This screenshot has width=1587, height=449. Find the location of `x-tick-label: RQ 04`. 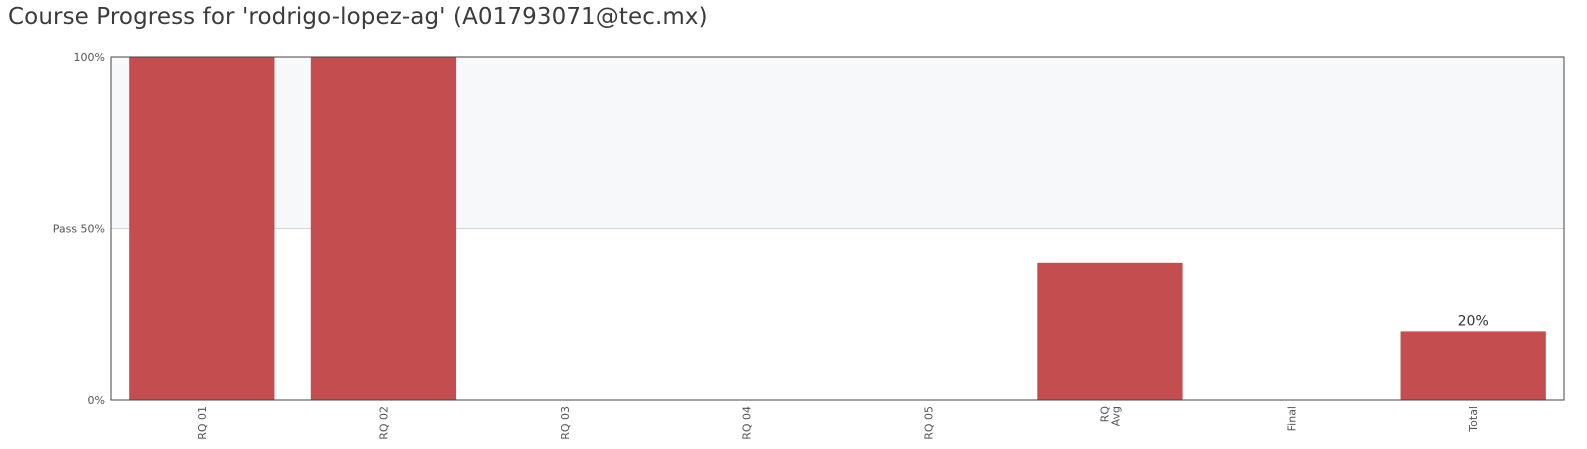

x-tick-label: RQ 04 is located at coordinates (747, 423).